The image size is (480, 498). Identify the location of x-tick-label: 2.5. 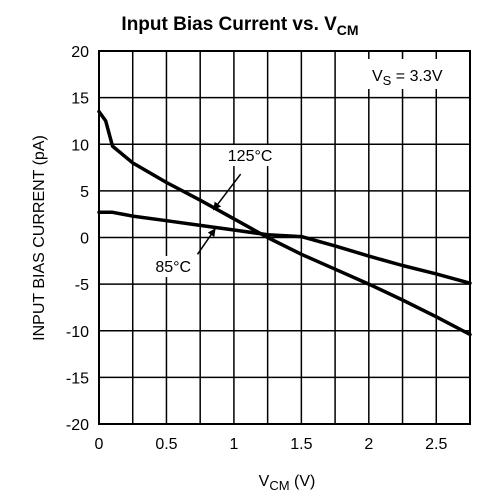
(436, 444).